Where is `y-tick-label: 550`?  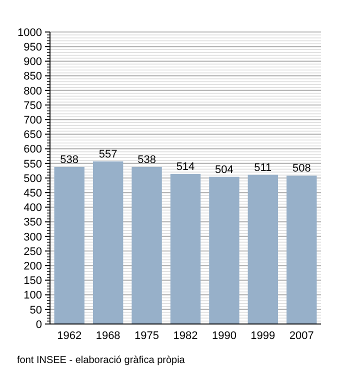
y-tick-label: 550 is located at coordinates (33, 164).